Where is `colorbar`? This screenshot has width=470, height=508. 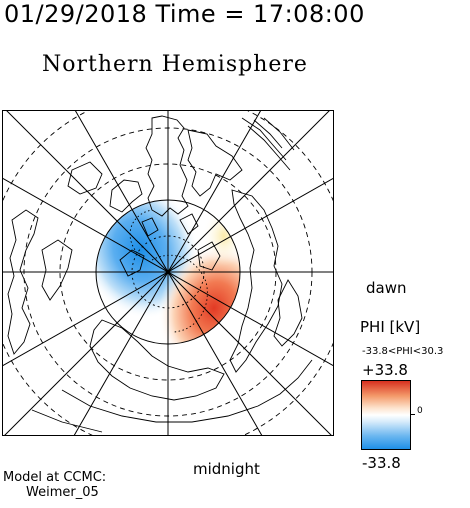 colorbar is located at coordinates (386, 415).